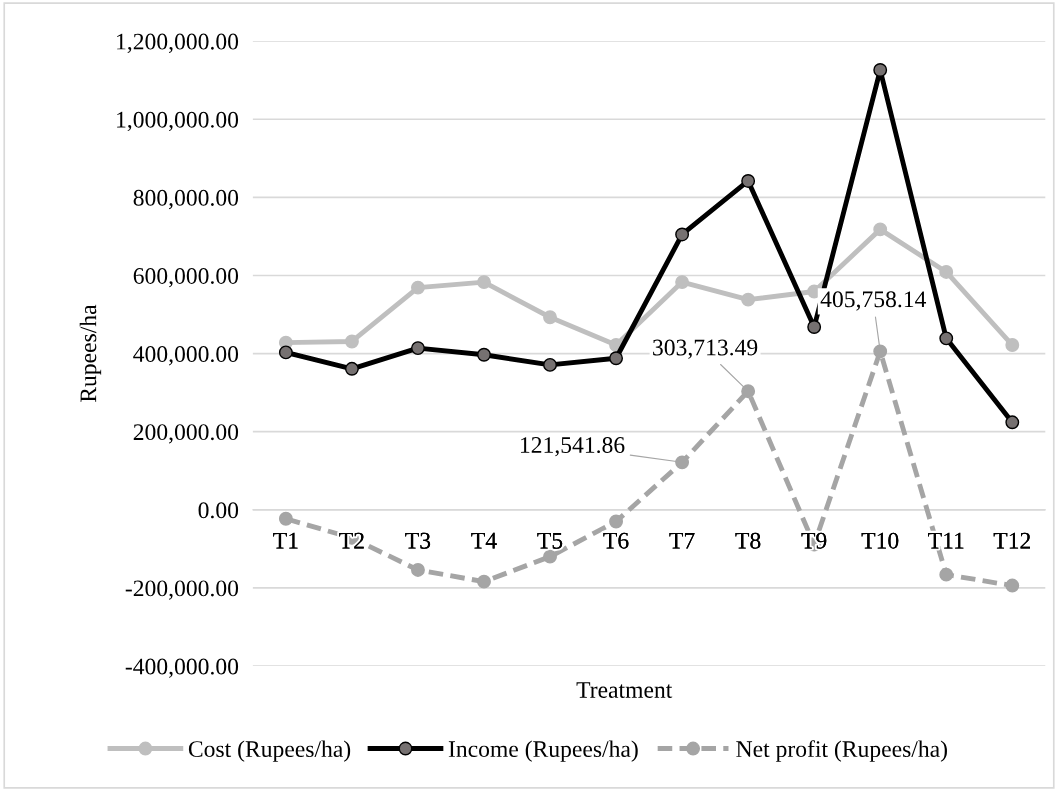  What do you see at coordinates (880, 540) in the screenshot?
I see `x-tick-label: T10` at bounding box center [880, 540].